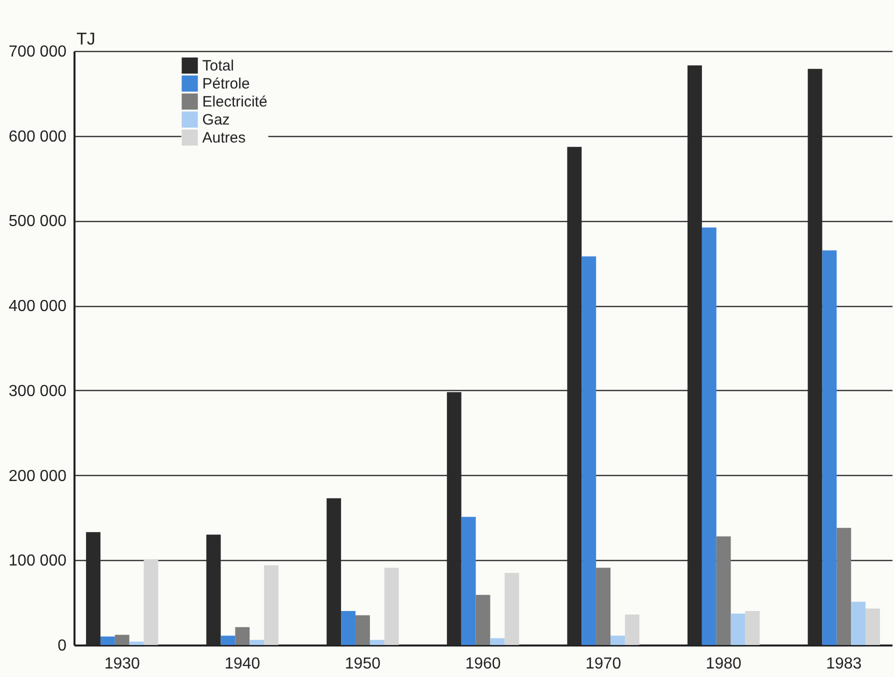 This screenshot has height=677, width=894. I want to click on x-tick-label: 1930, so click(122, 664).